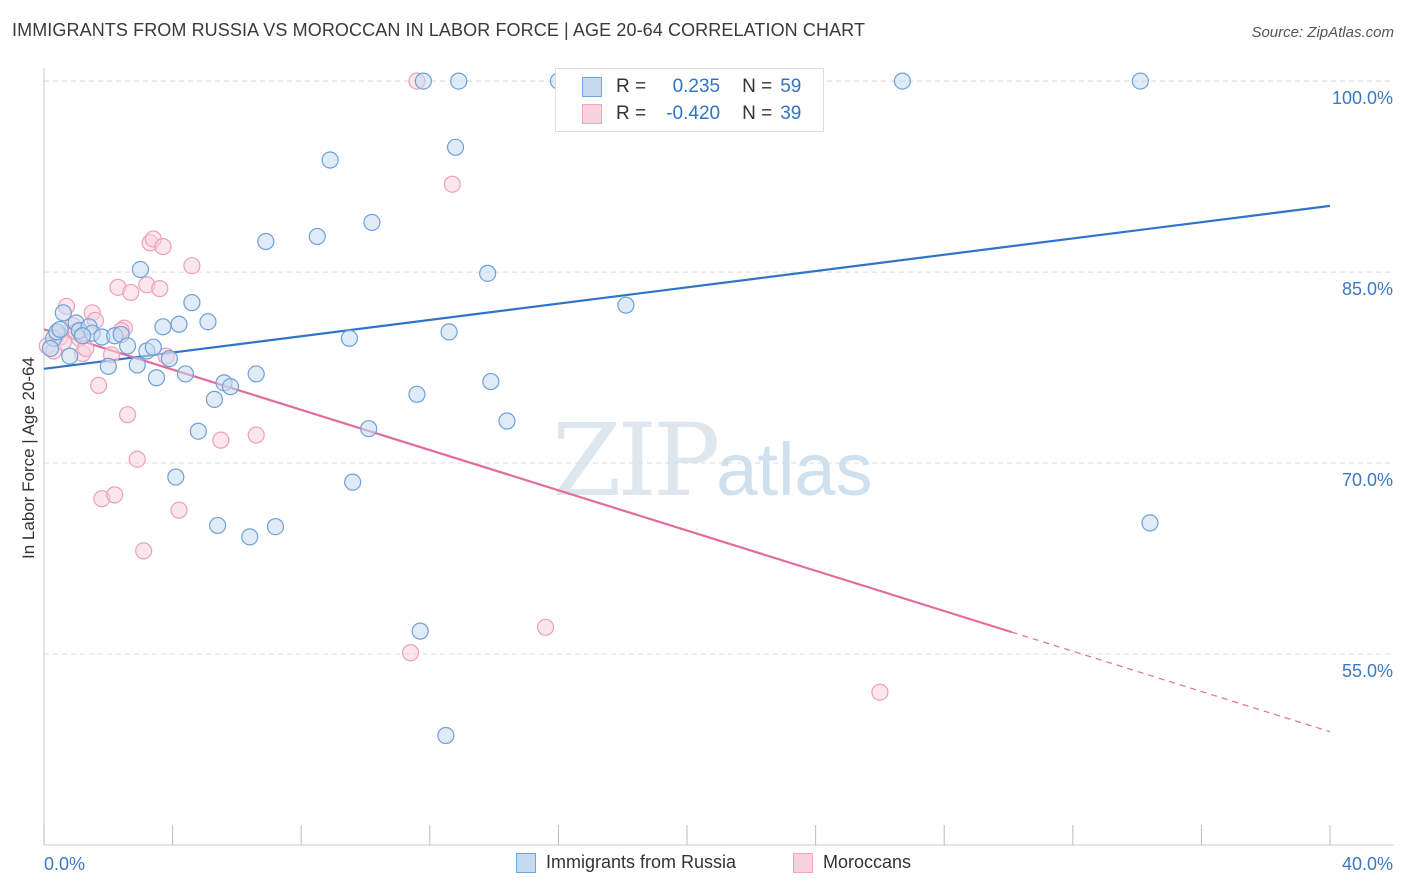  Describe the element at coordinates (1362, 98) in the screenshot. I see `y-tick-label: 100.0%` at that location.